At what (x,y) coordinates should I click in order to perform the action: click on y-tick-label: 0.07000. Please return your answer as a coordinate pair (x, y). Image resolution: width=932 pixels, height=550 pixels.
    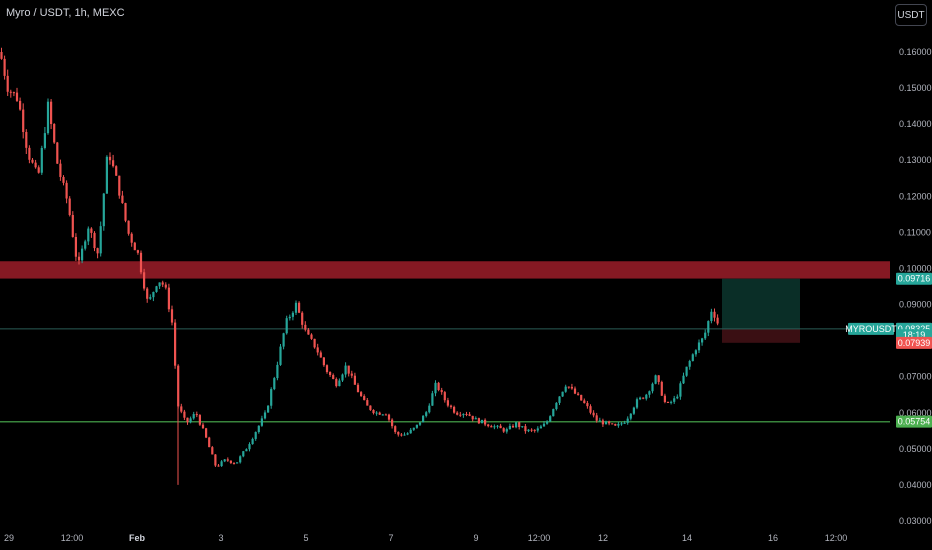
    Looking at the image, I should click on (915, 377).